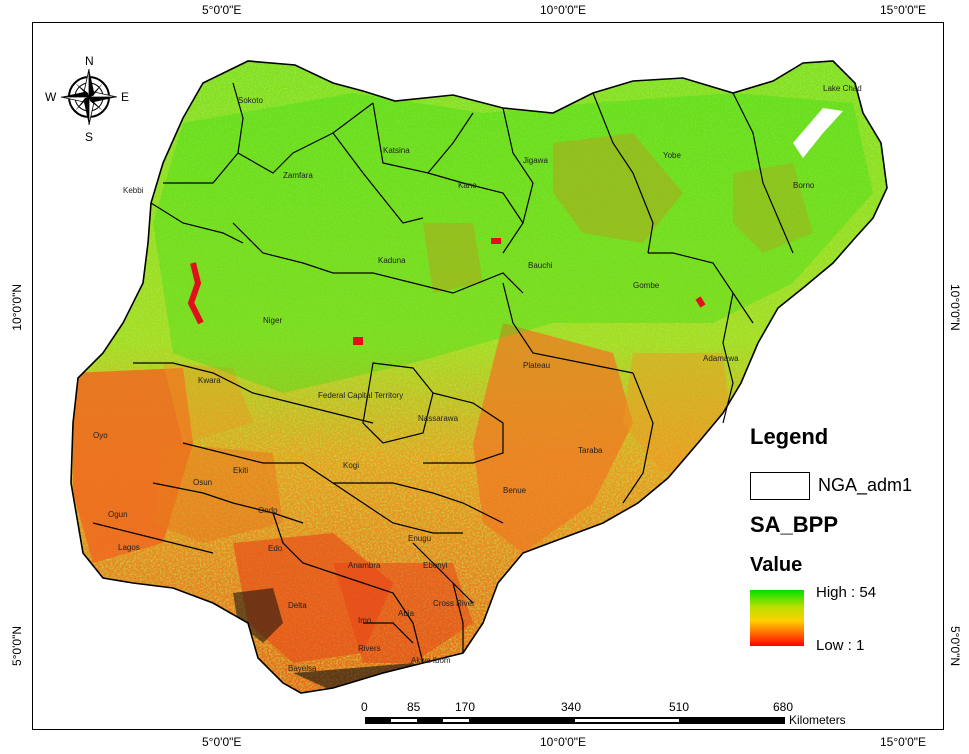 Image resolution: width=969 pixels, height=754 pixels. Describe the element at coordinates (222, 742) in the screenshot. I see `graticule-bottom-label: 5°0'0"E` at that location.